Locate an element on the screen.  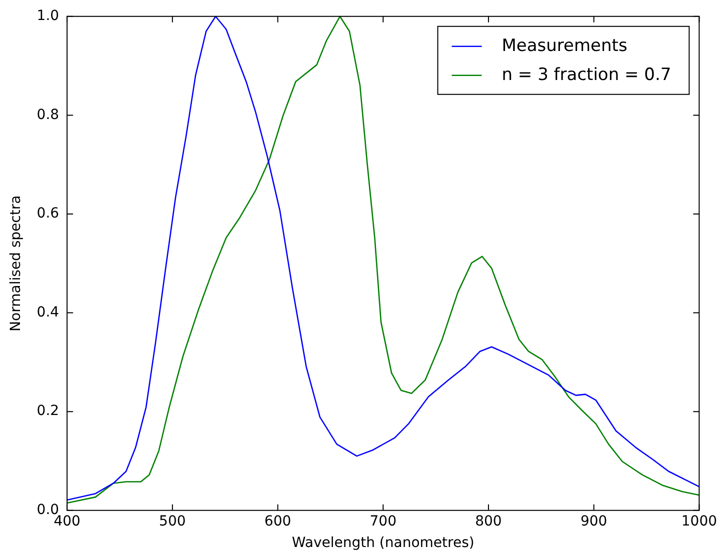
legend-label: n = 3 fraction = 0.7 is located at coordinates (587, 74).